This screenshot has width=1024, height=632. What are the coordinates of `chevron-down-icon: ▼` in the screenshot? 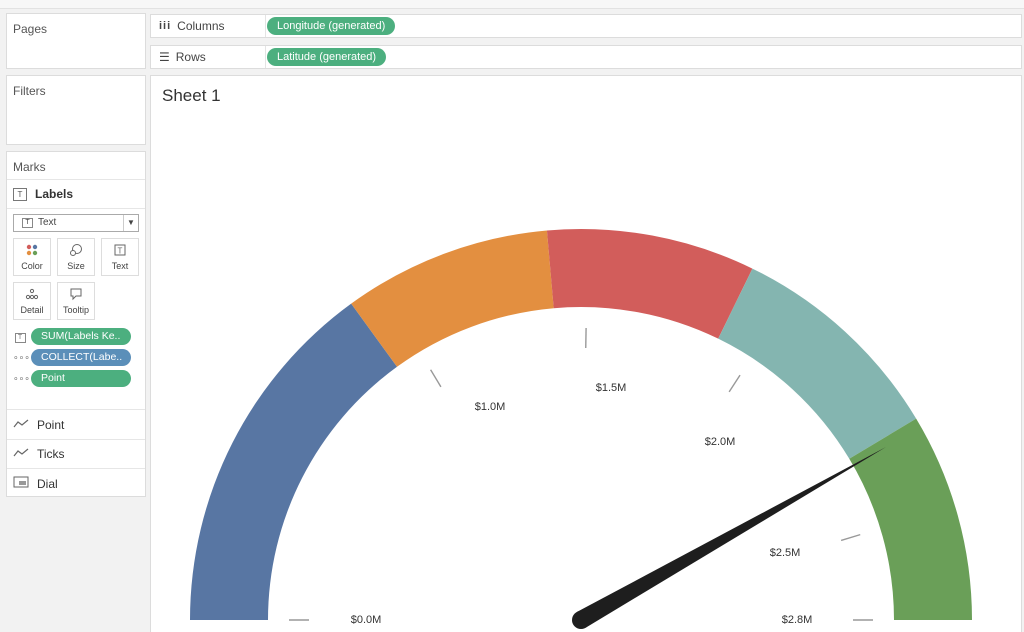 It's located at (130, 223).